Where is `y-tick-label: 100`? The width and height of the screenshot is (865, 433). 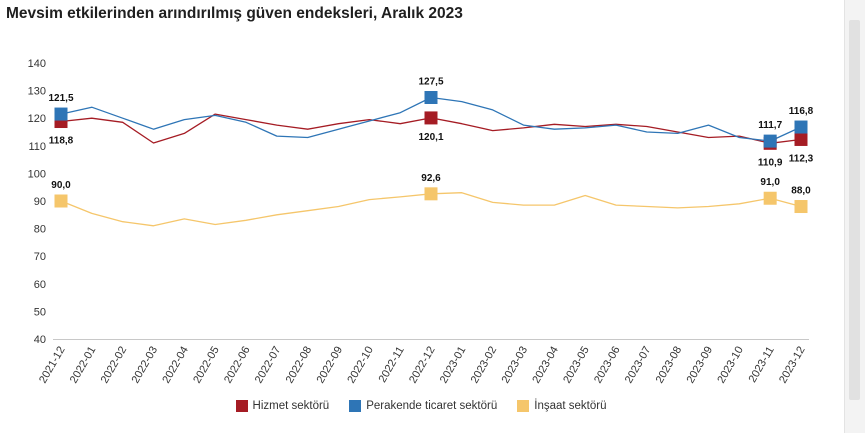 y-tick-label: 100 is located at coordinates (37, 174).